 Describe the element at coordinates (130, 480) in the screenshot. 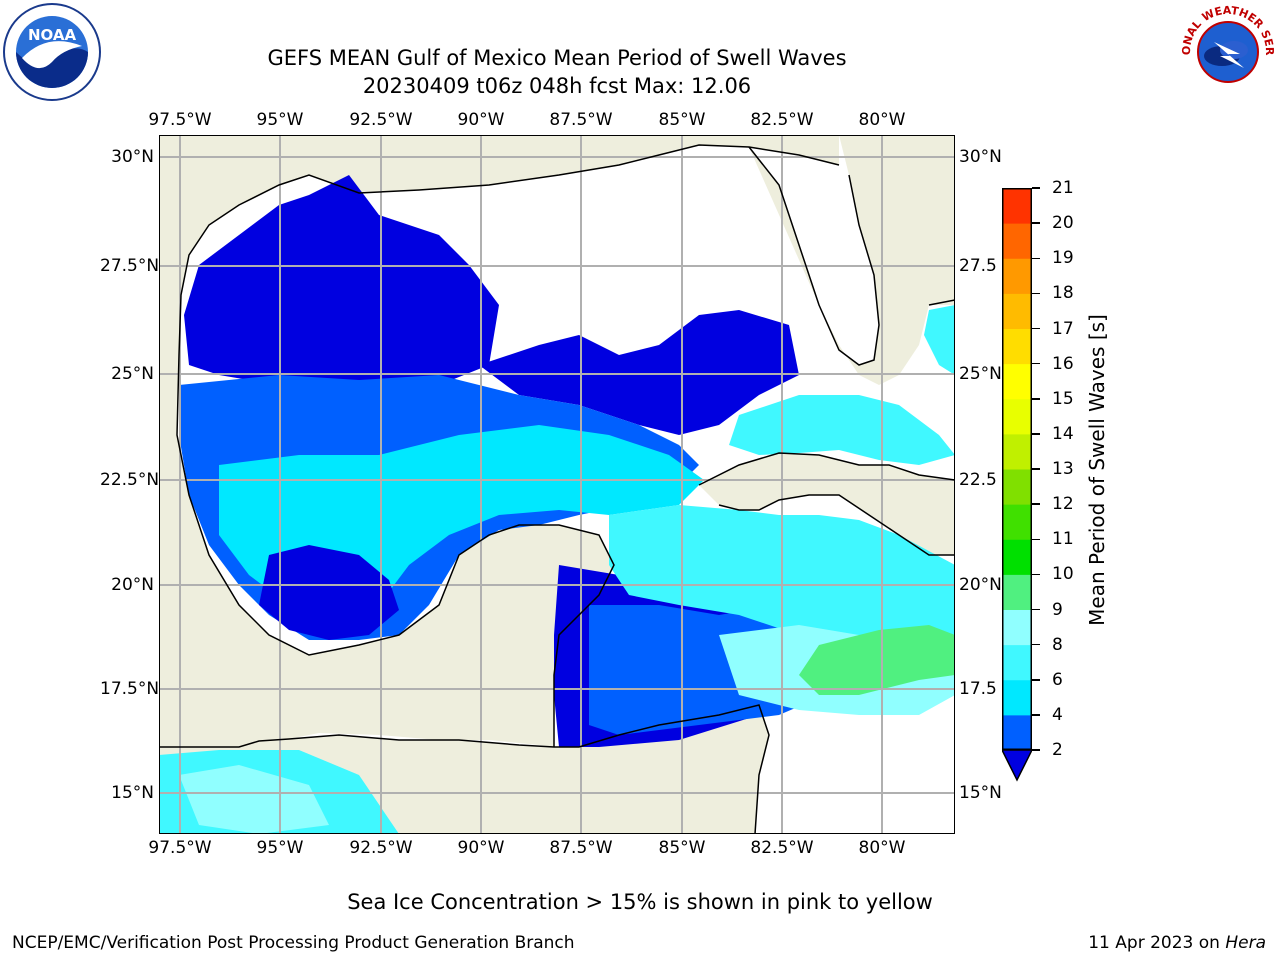

I see `lat-label-left: 22.5°N` at that location.